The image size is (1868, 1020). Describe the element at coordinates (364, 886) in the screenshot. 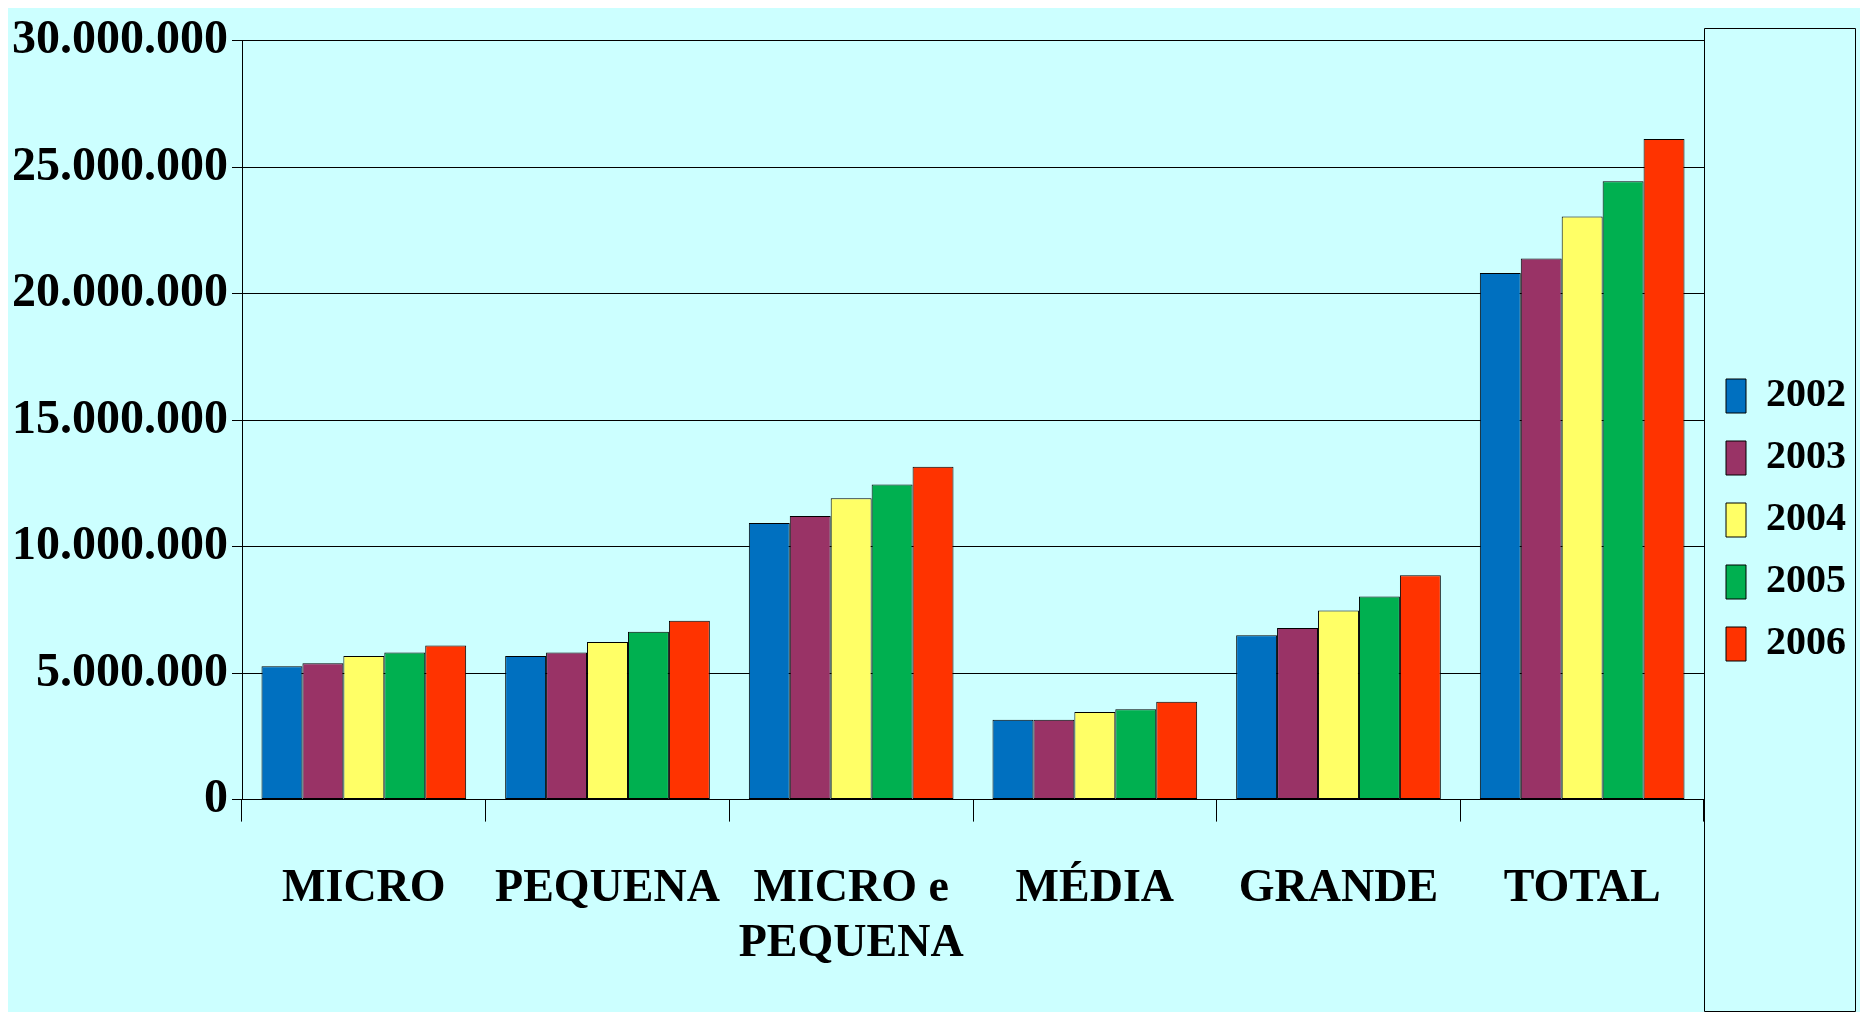

I see `x-tick-label: MICRO` at that location.